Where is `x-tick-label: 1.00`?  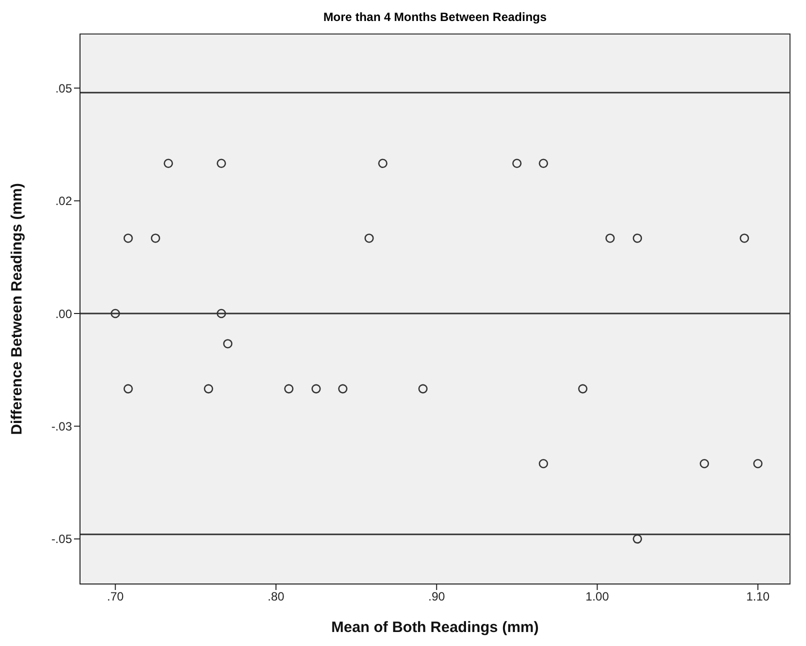
x-tick-label: 1.00 is located at coordinates (598, 597).